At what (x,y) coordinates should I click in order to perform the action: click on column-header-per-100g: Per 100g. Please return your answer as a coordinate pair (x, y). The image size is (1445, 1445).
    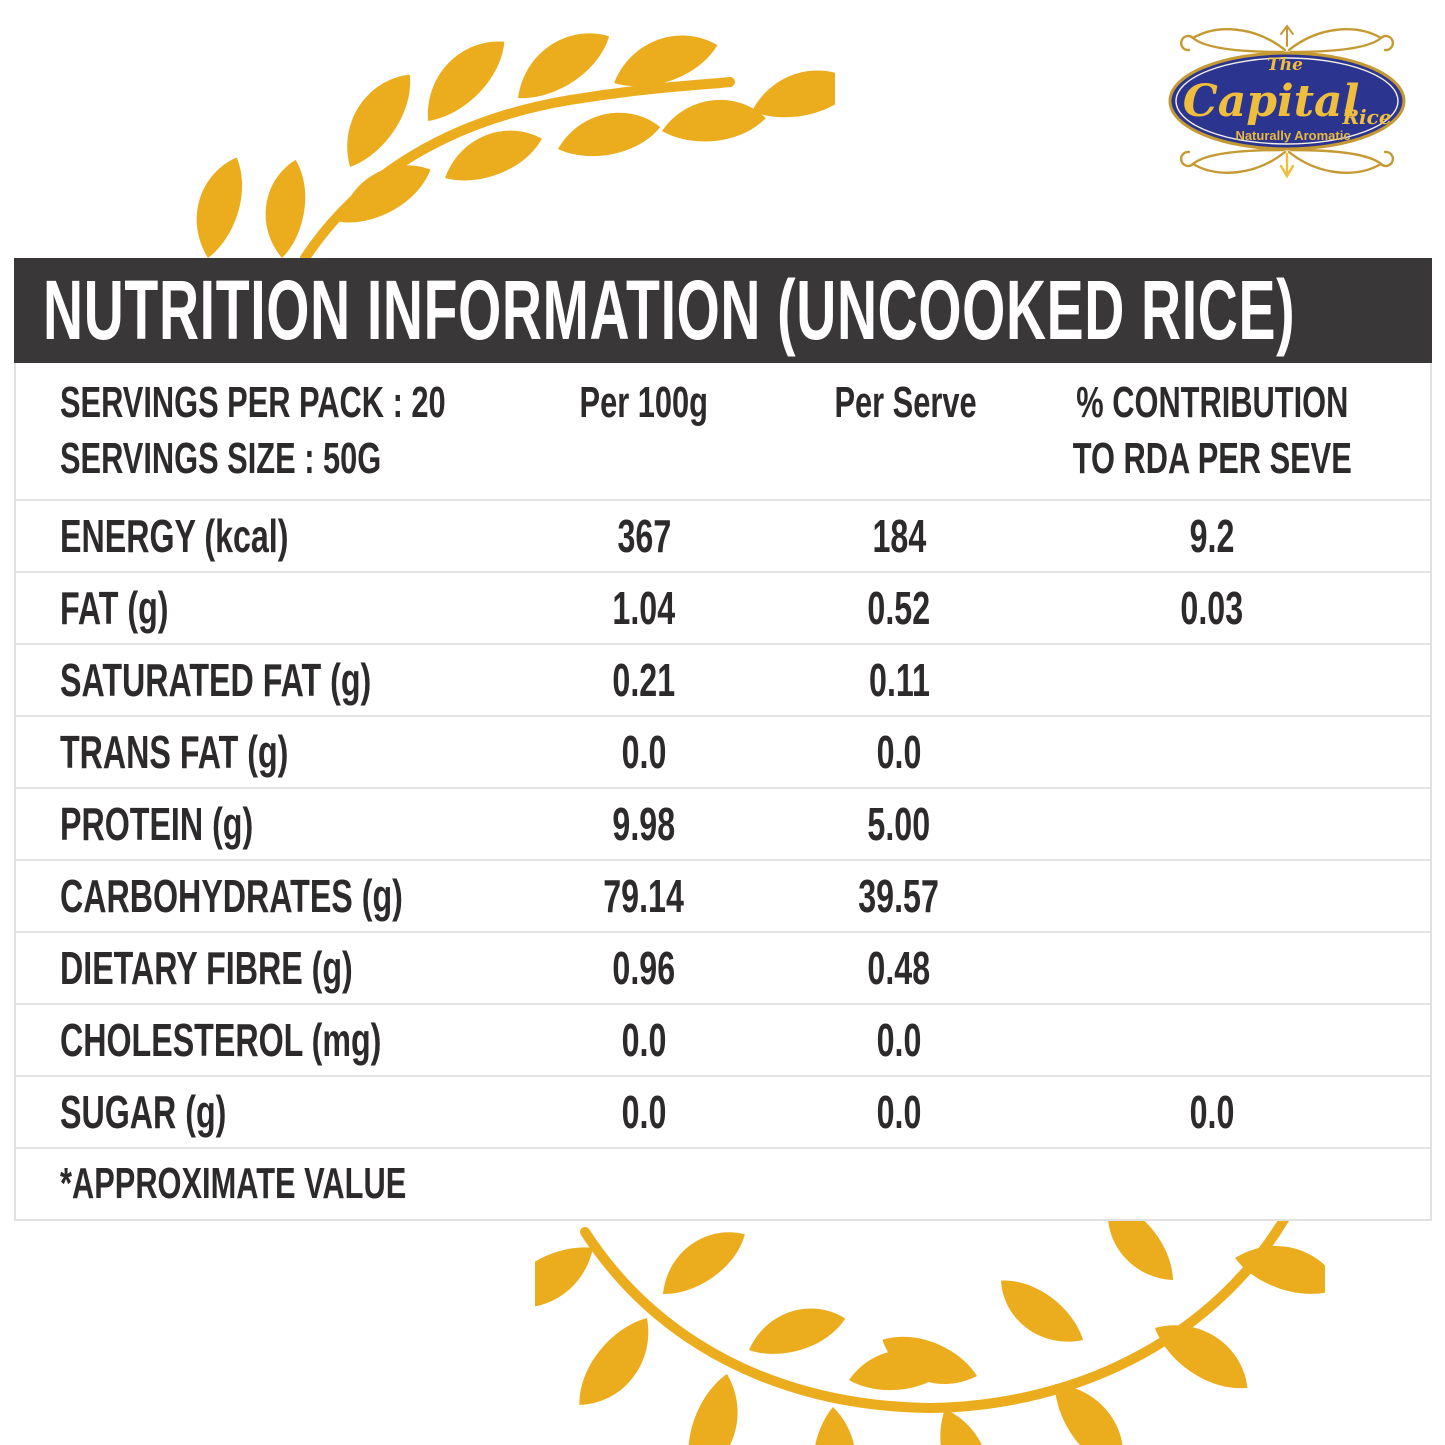
    Looking at the image, I should click on (644, 402).